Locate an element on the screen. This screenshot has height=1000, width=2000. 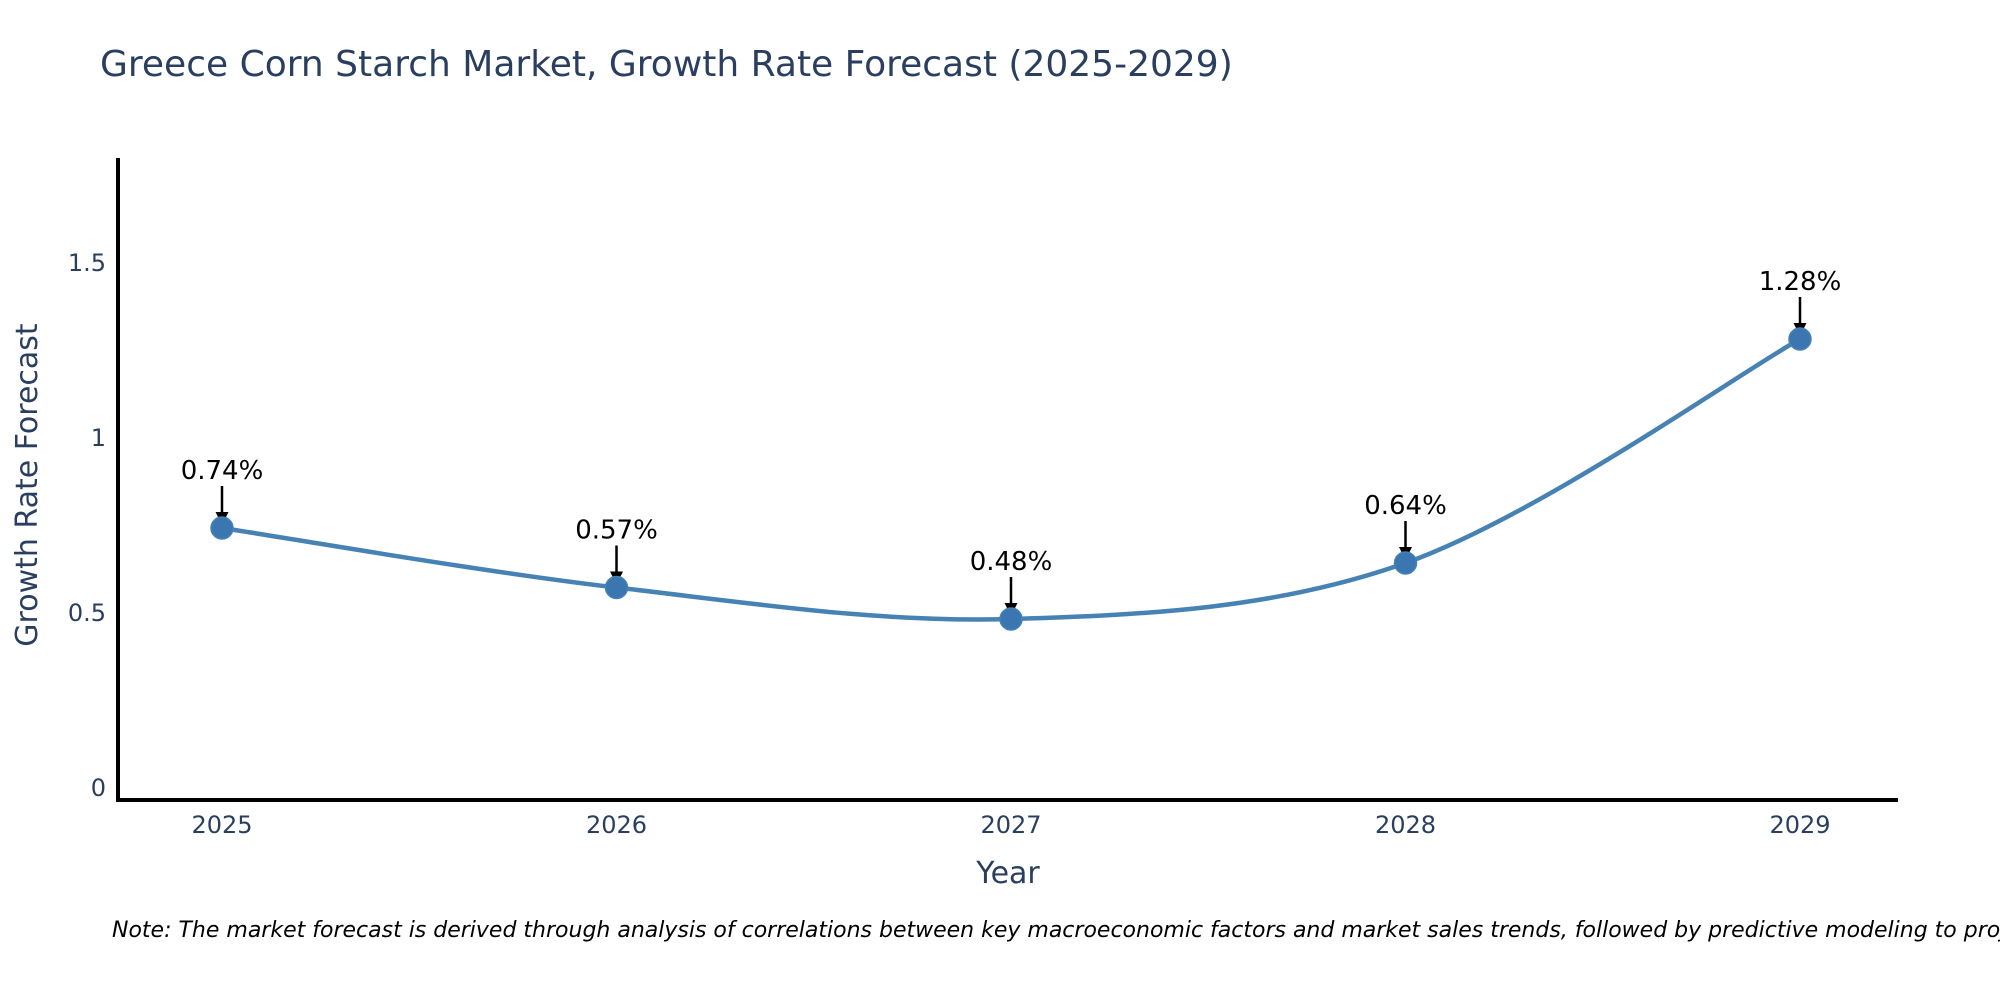
data-point-label: 0.57% is located at coordinates (616, 531).